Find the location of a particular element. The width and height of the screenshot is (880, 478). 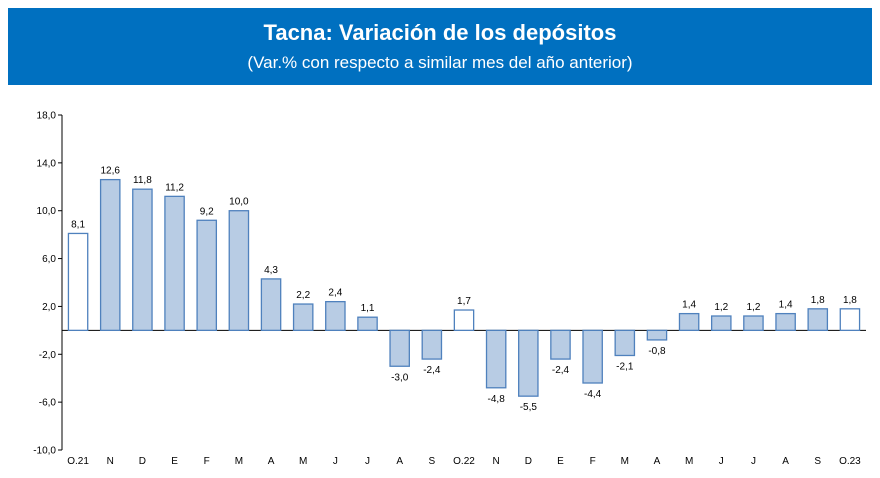

value-label: -3,0 is located at coordinates (400, 377).